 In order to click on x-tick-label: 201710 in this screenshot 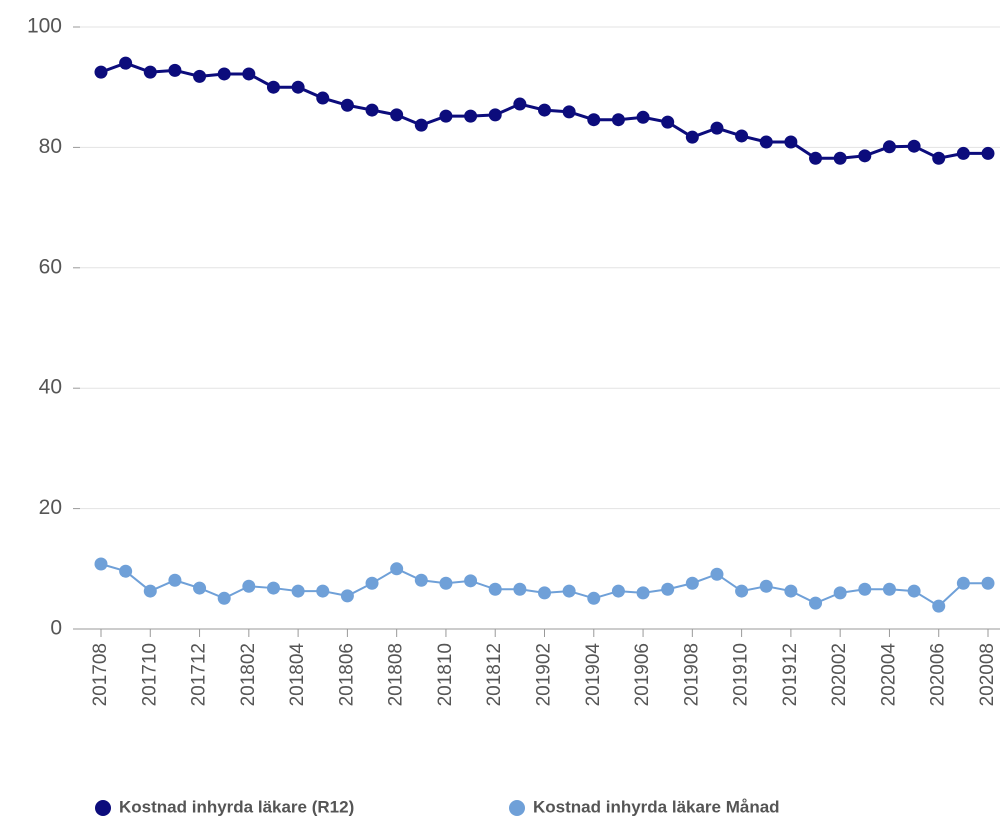, I will do `click(149, 674)`.